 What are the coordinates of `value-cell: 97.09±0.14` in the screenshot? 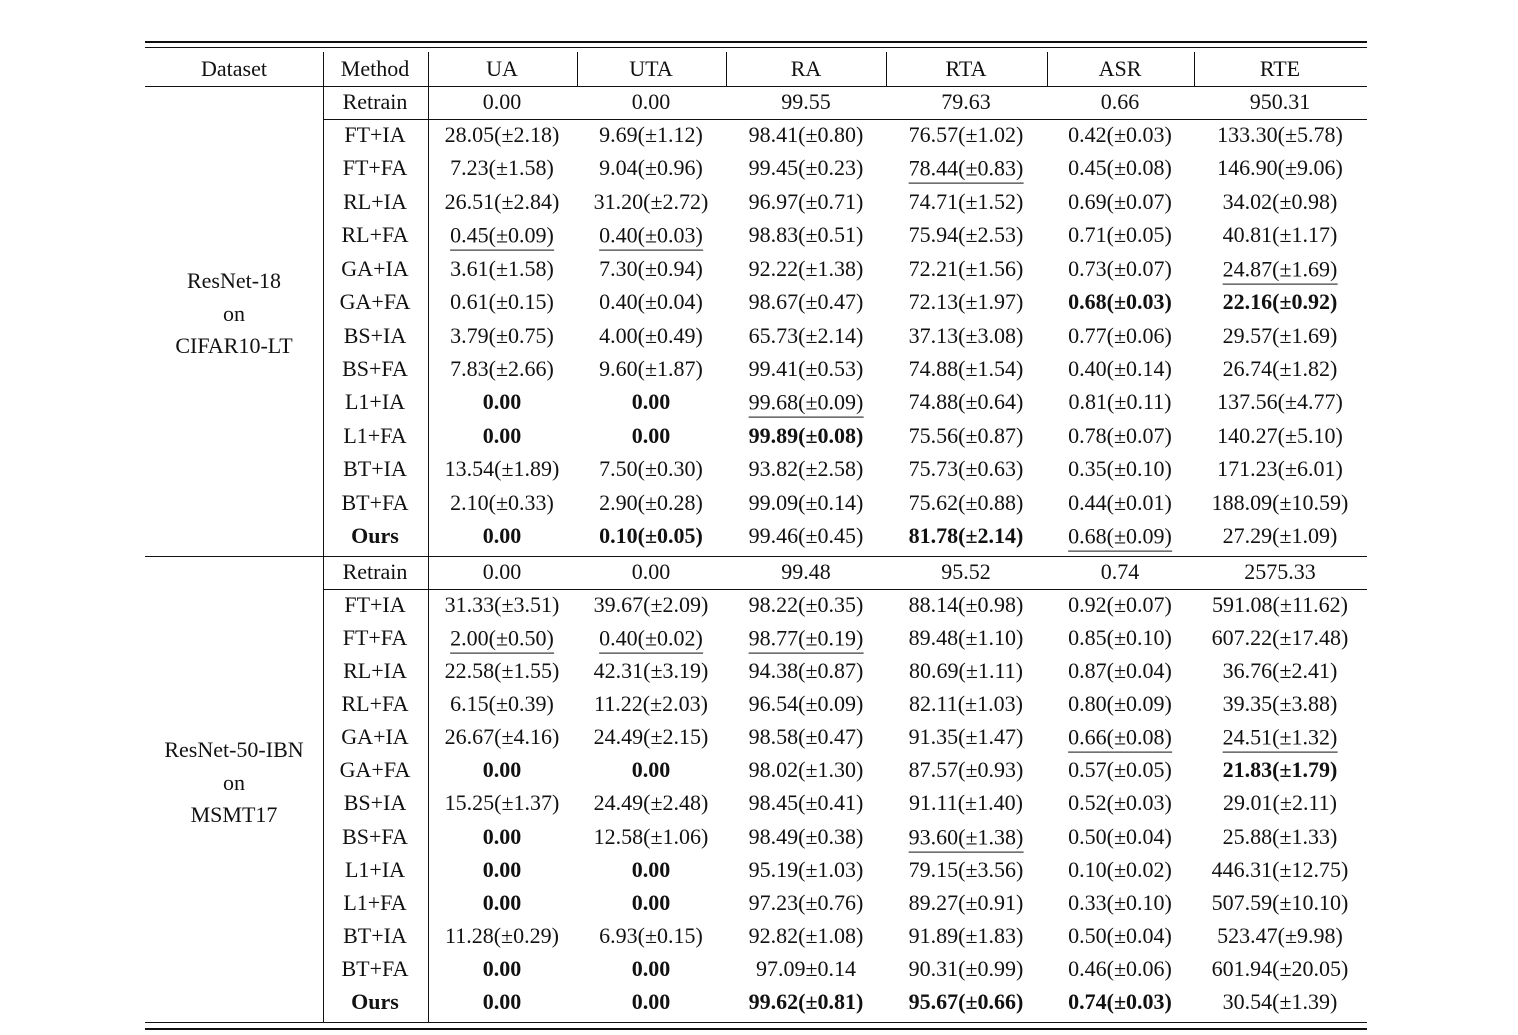 It's located at (806, 968).